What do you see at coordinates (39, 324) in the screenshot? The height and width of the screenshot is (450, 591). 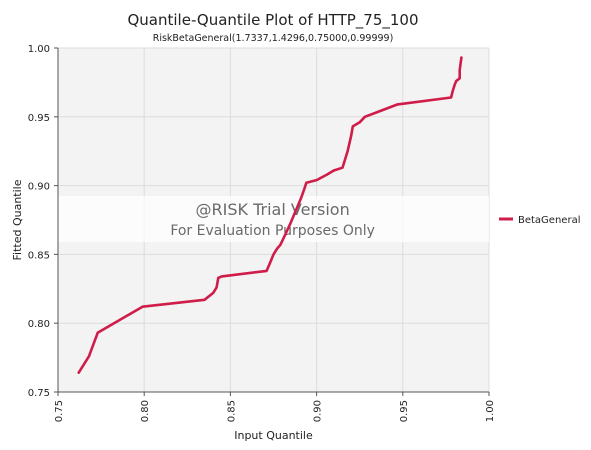 I see `y-tick-label: 0.80` at bounding box center [39, 324].